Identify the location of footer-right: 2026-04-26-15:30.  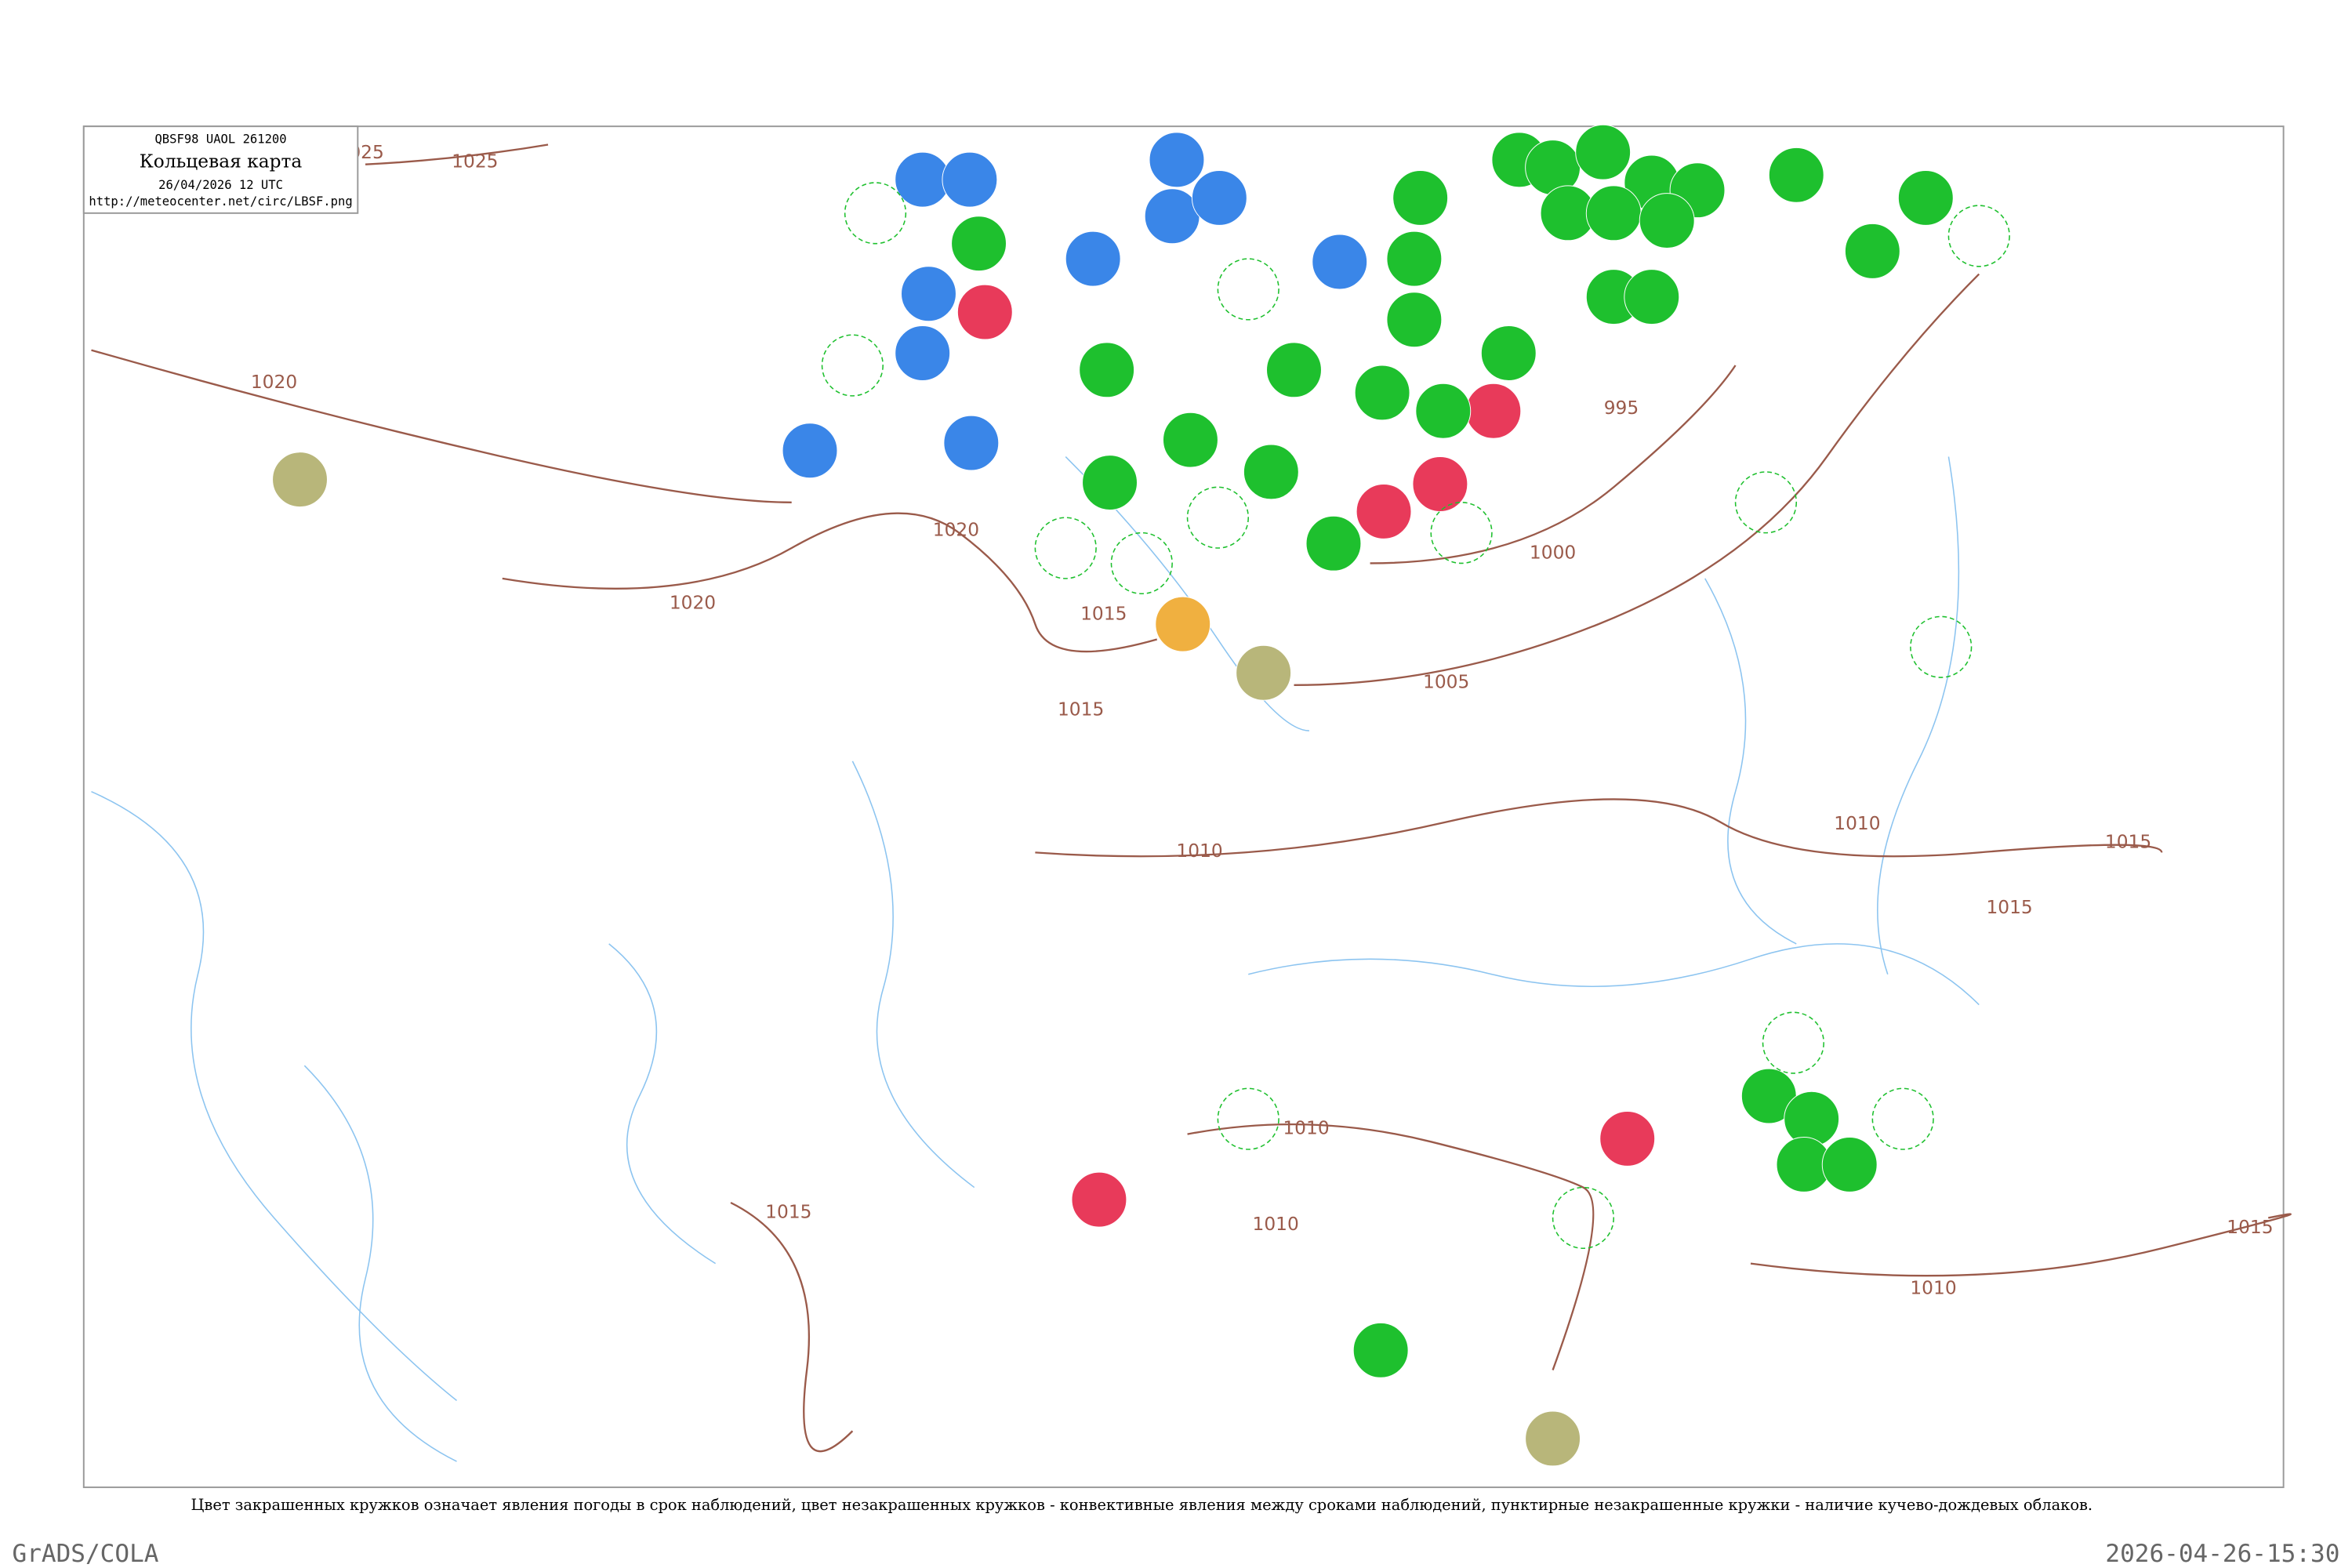
(2222, 1554).